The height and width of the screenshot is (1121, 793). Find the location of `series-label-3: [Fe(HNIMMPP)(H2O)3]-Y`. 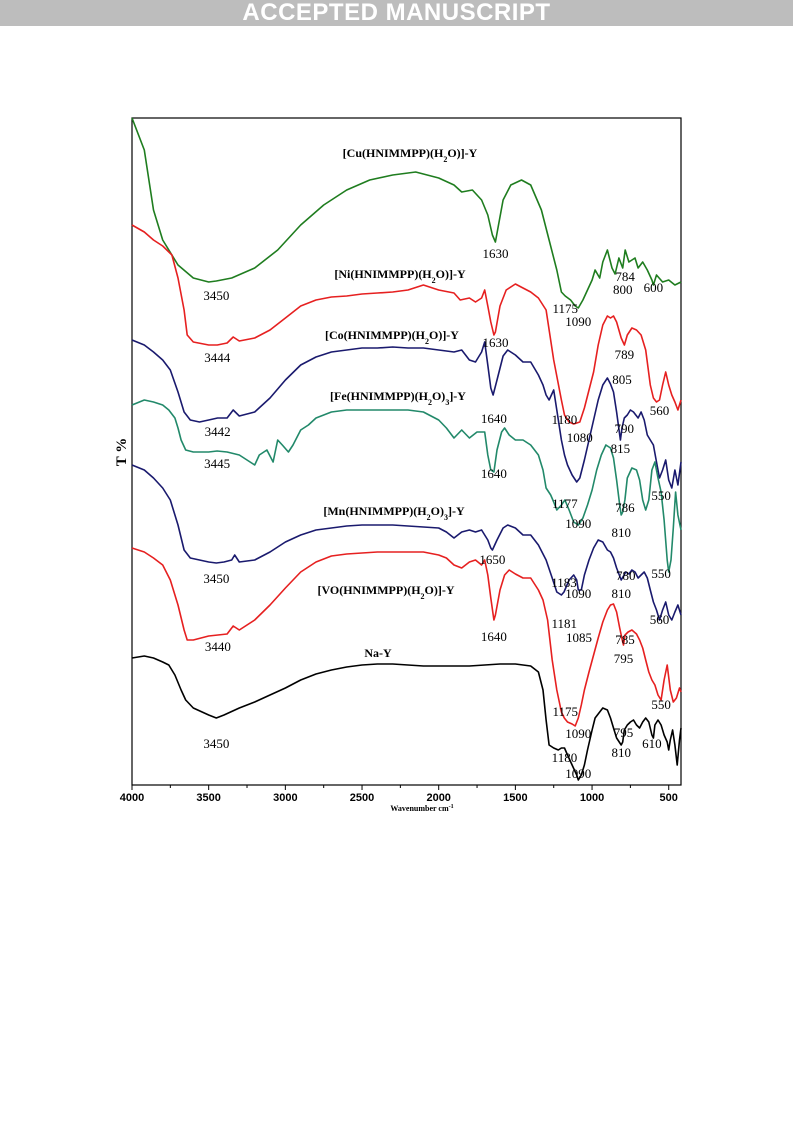

series-label-3: [Fe(HNIMMPP)(H2O)3]-Y is located at coordinates (398, 398).